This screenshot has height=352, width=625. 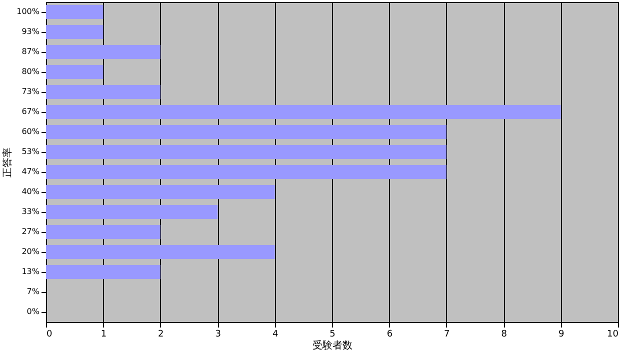 What do you see at coordinates (103, 335) in the screenshot?
I see `x-tick-label: 1` at bounding box center [103, 335].